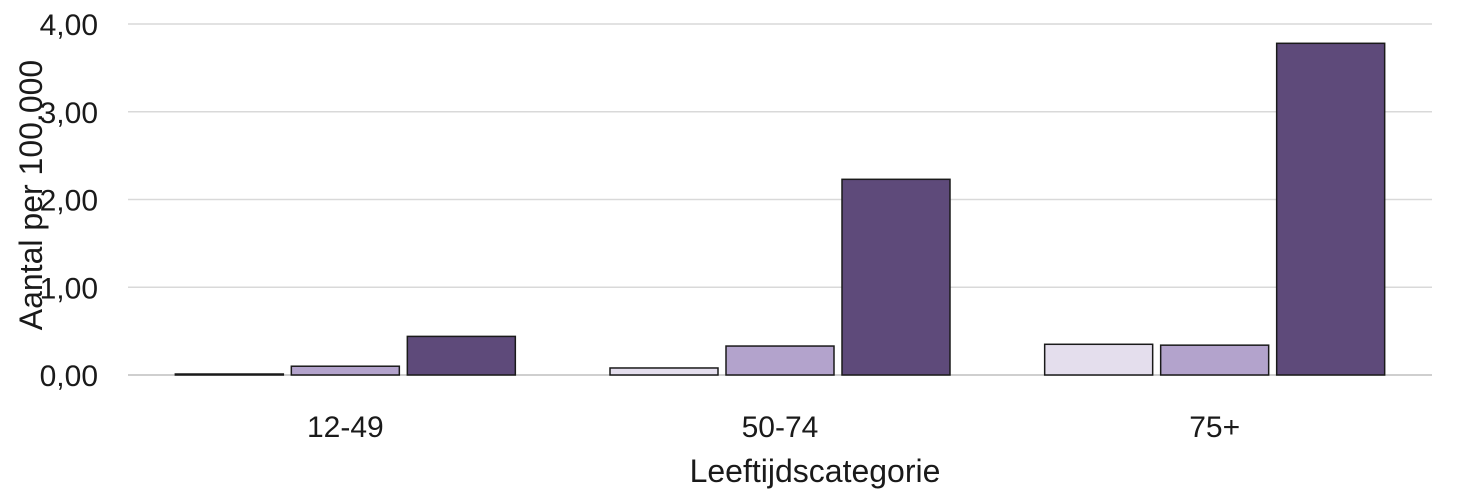  I want to click on y-tick-label: 2,00, so click(69, 201).